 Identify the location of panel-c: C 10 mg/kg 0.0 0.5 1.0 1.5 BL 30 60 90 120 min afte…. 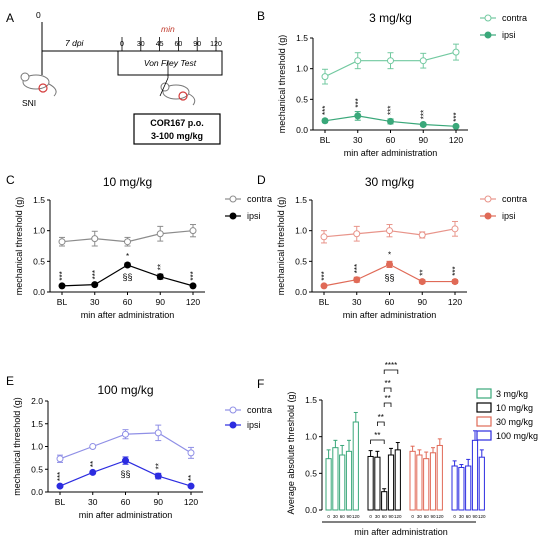
(139, 246).